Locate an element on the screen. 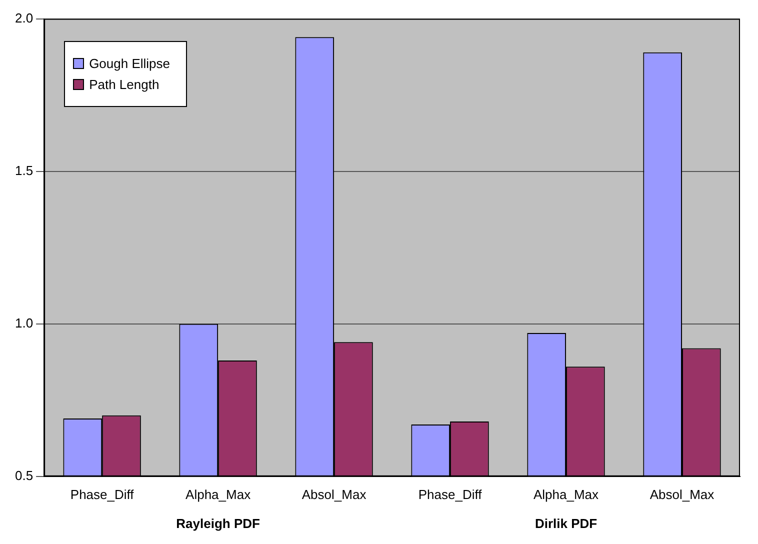  legend-label: Gough Ellipse is located at coordinates (129, 63).